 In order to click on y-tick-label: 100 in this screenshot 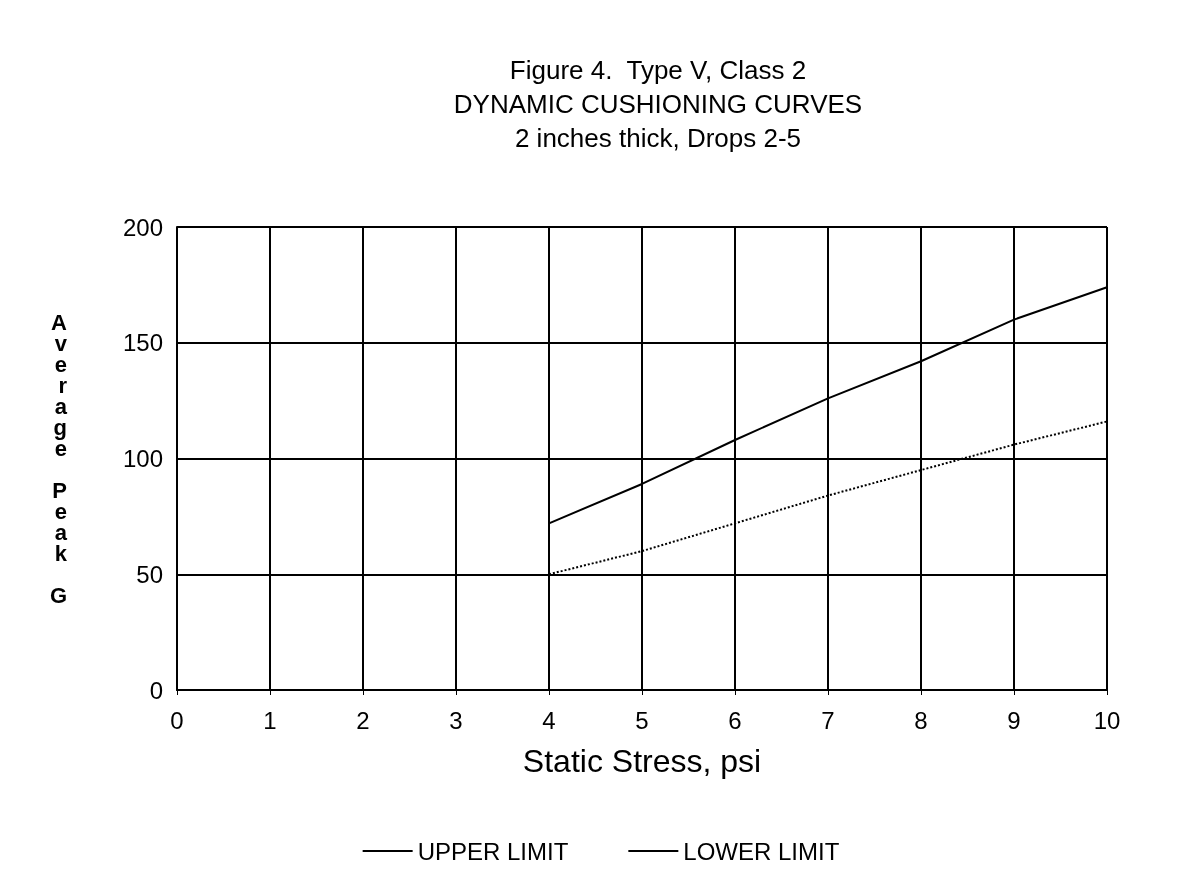, I will do `click(142, 458)`.